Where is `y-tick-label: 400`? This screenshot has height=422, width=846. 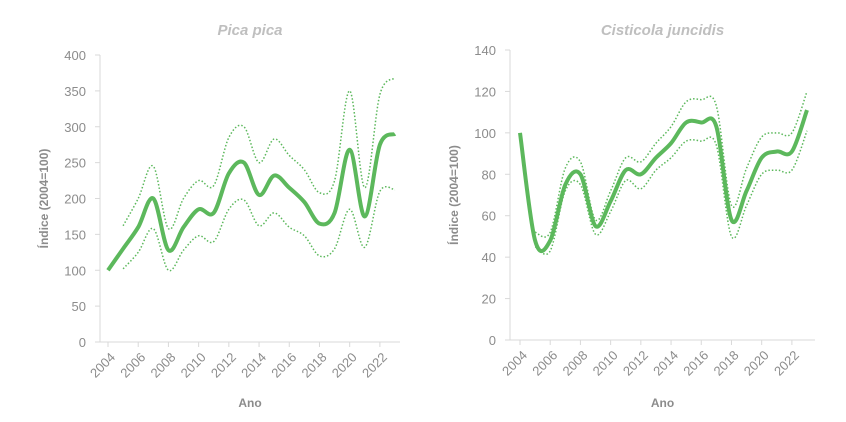 y-tick-label: 400 is located at coordinates (75, 55).